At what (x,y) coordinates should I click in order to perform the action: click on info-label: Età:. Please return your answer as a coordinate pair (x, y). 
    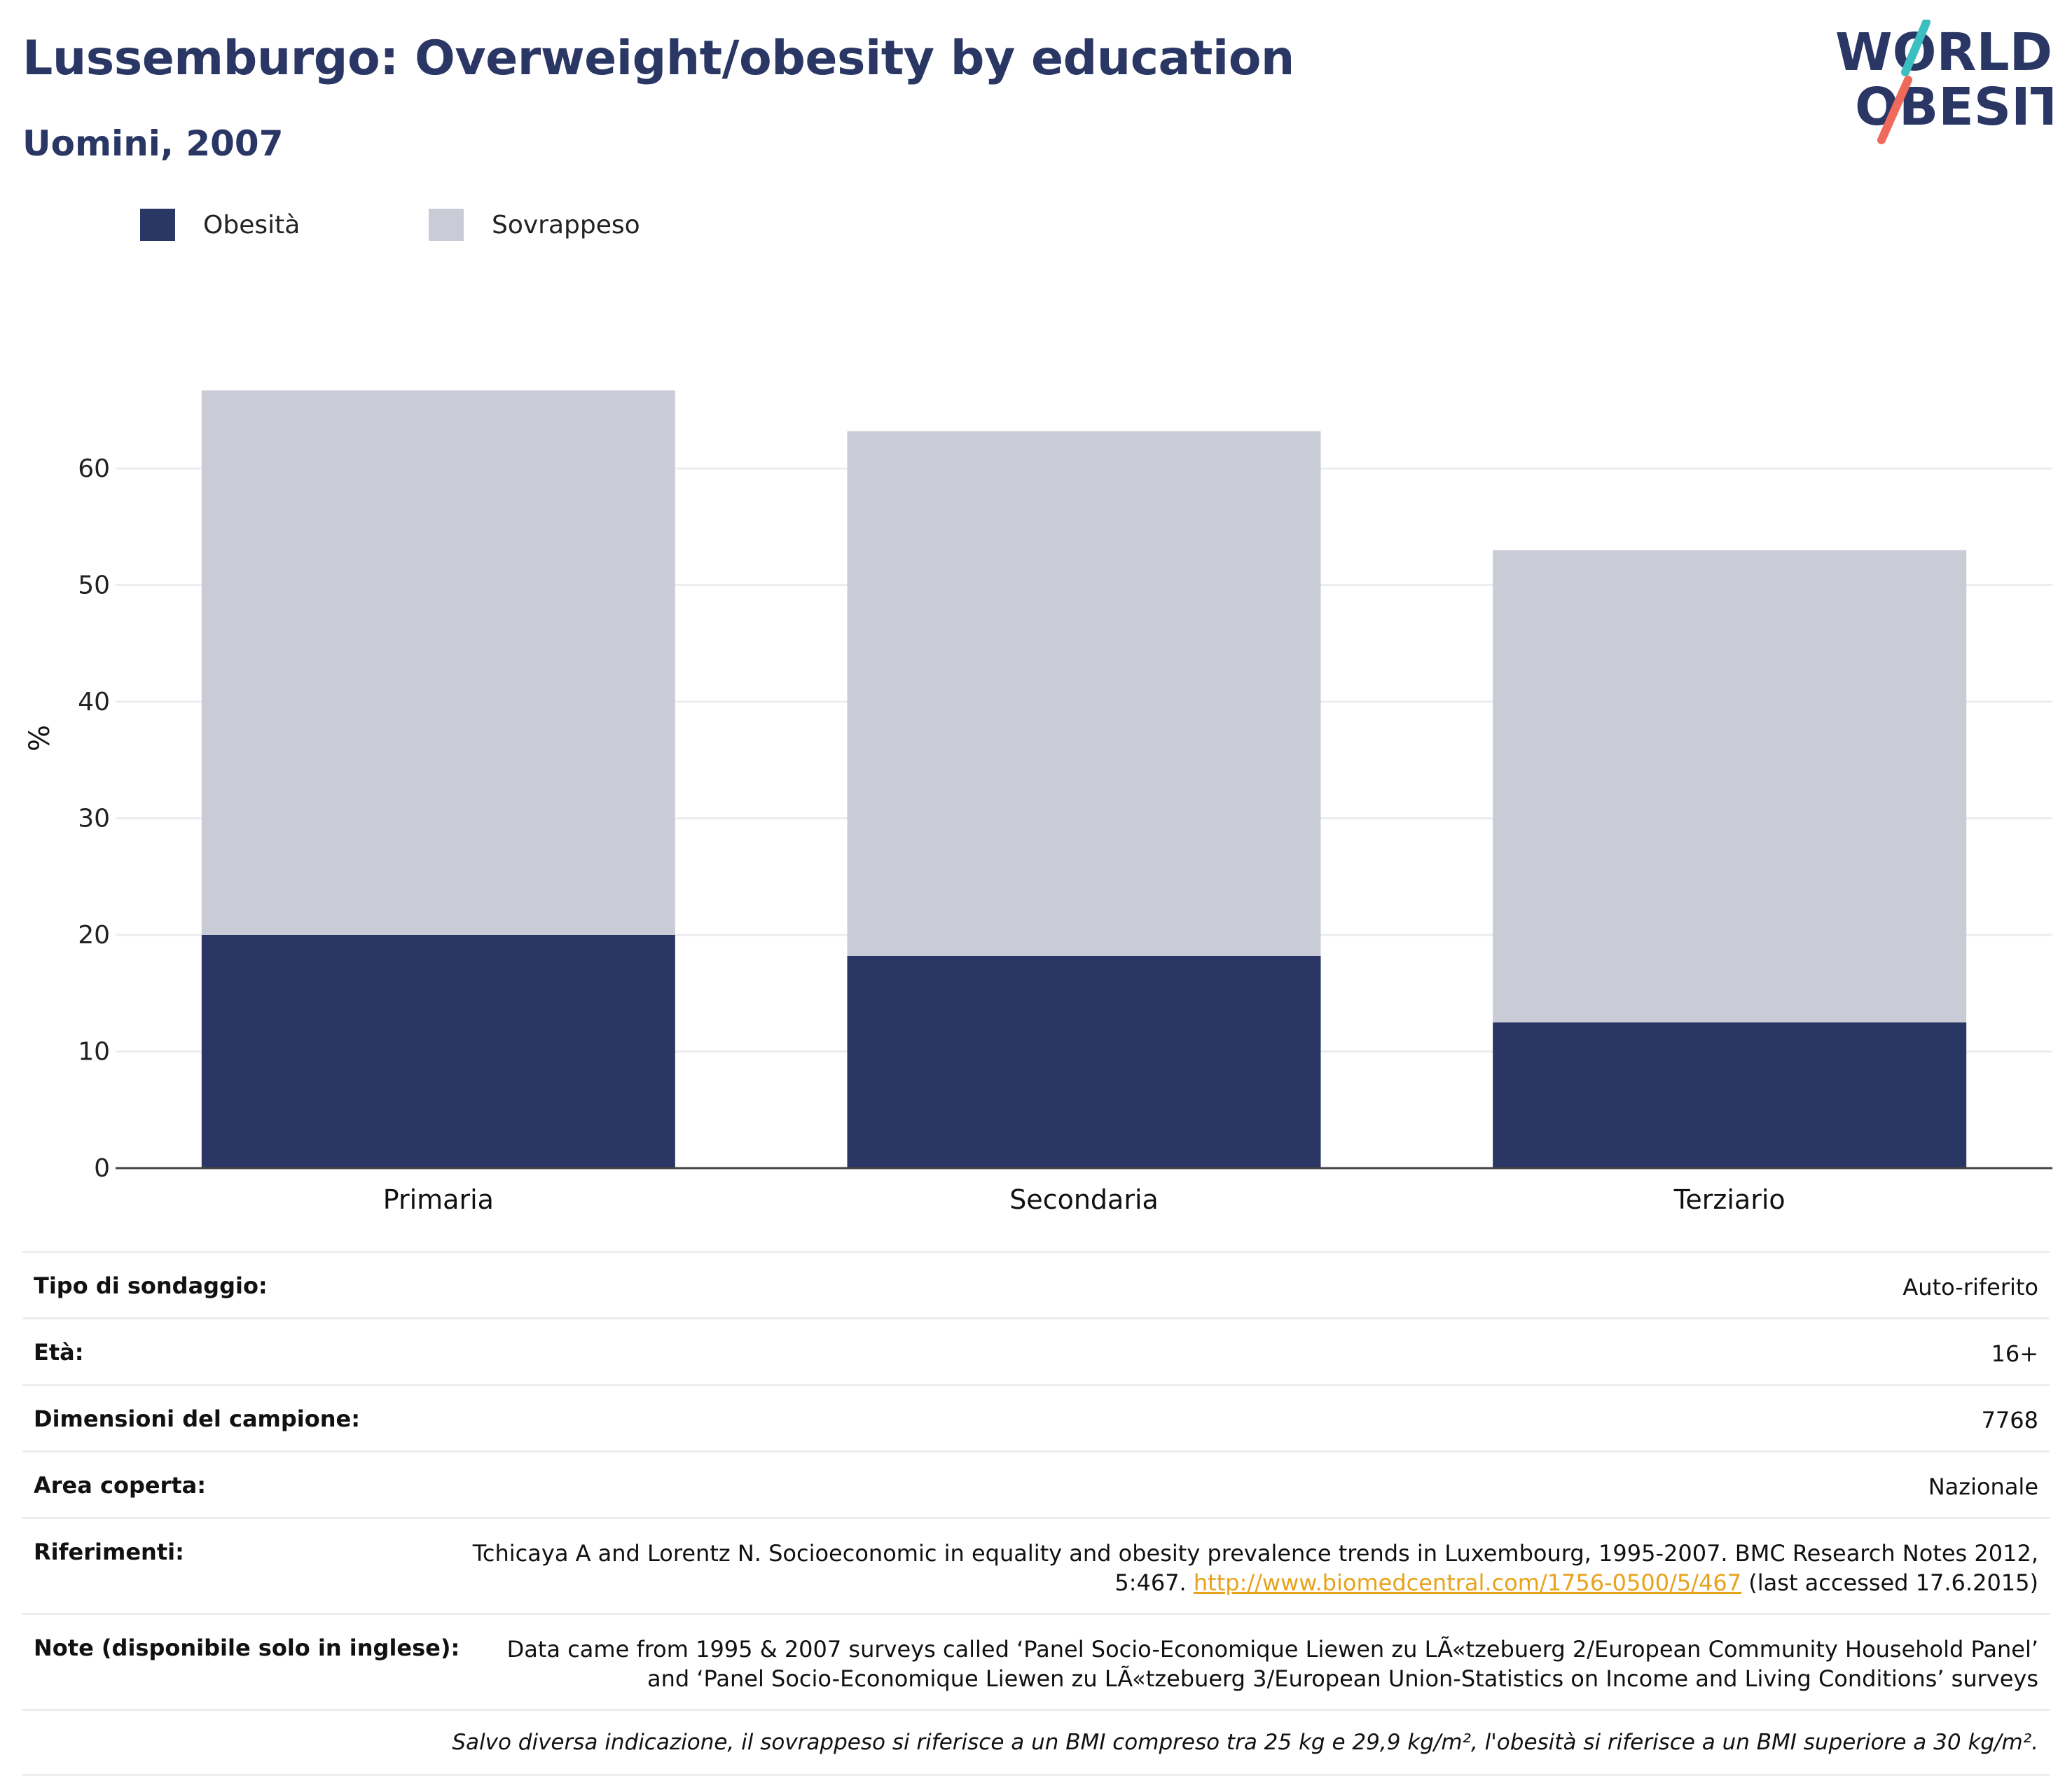
    Looking at the image, I should click on (59, 1352).